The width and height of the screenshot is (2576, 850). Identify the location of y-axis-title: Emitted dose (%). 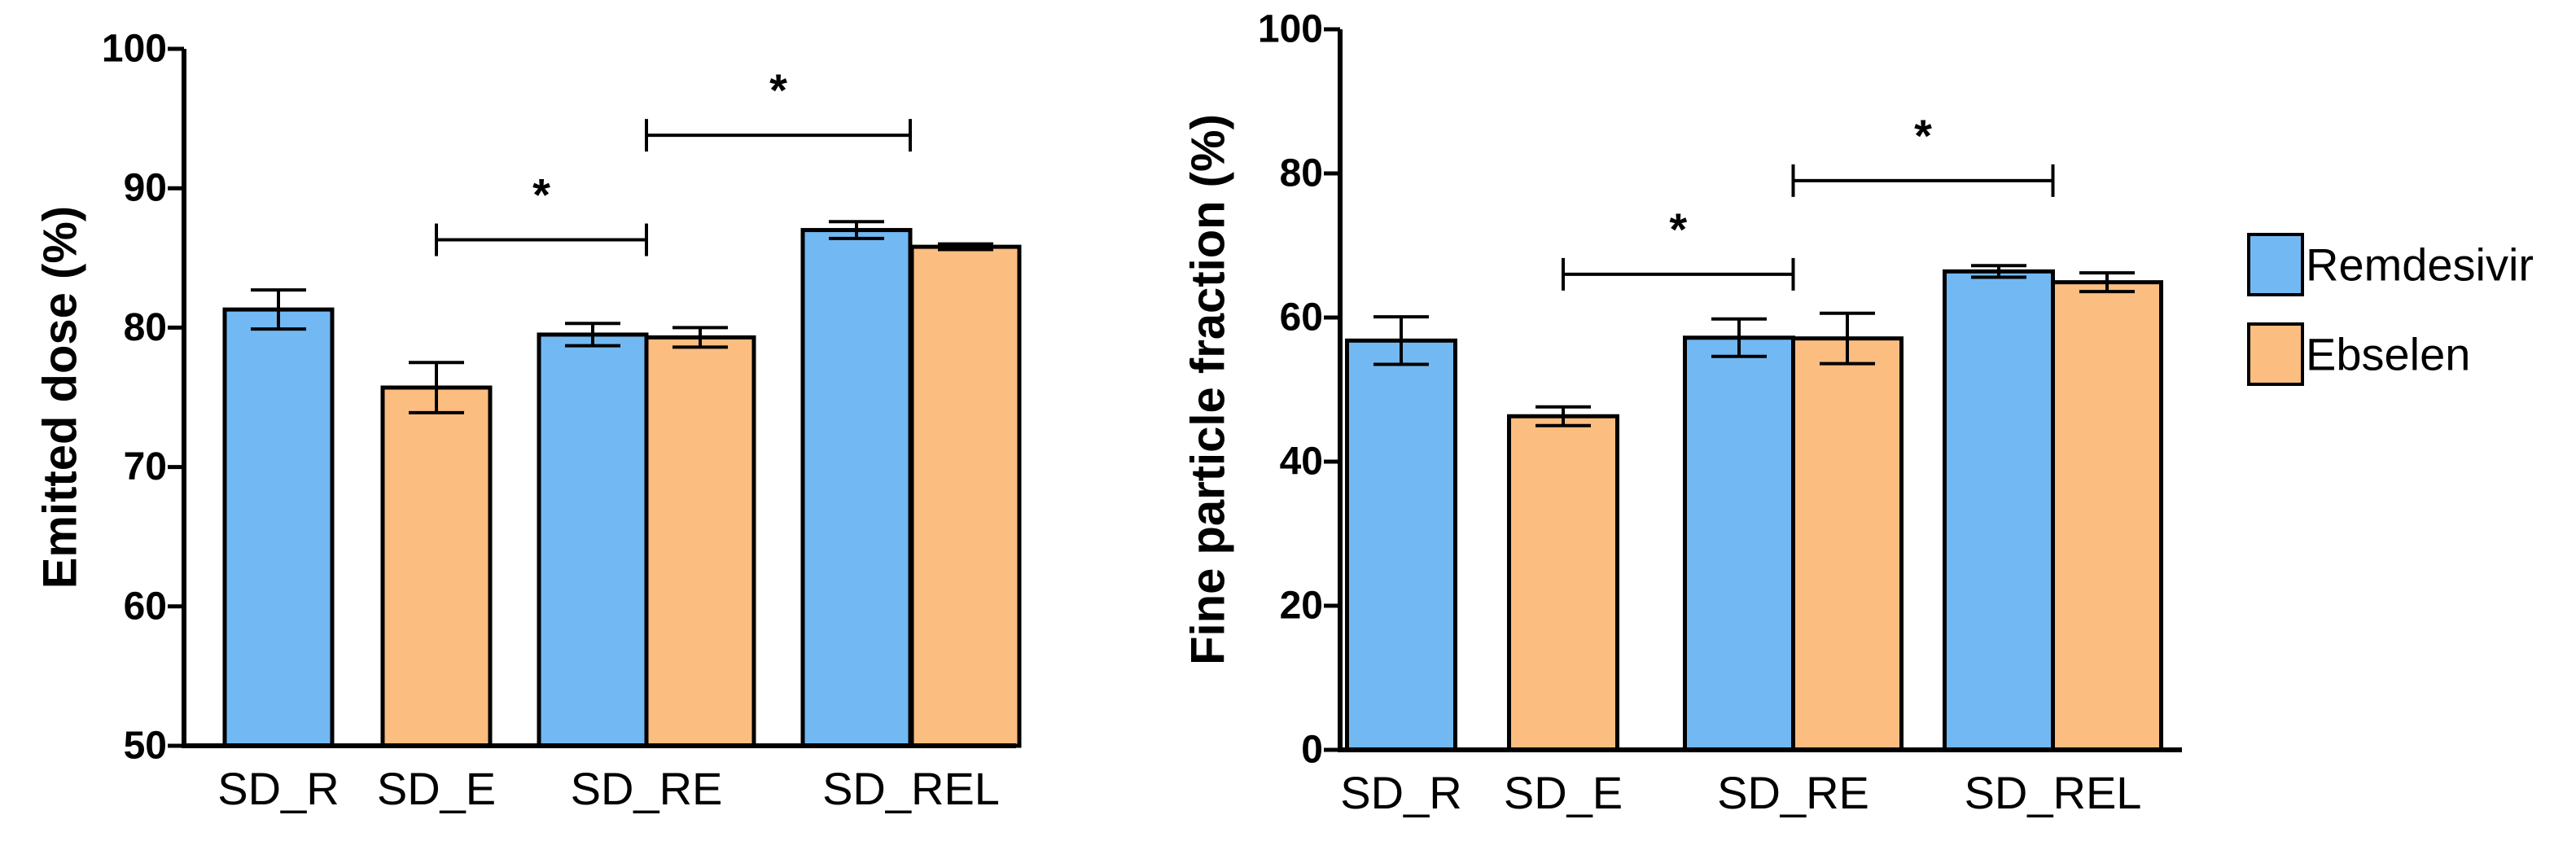
(59, 397).